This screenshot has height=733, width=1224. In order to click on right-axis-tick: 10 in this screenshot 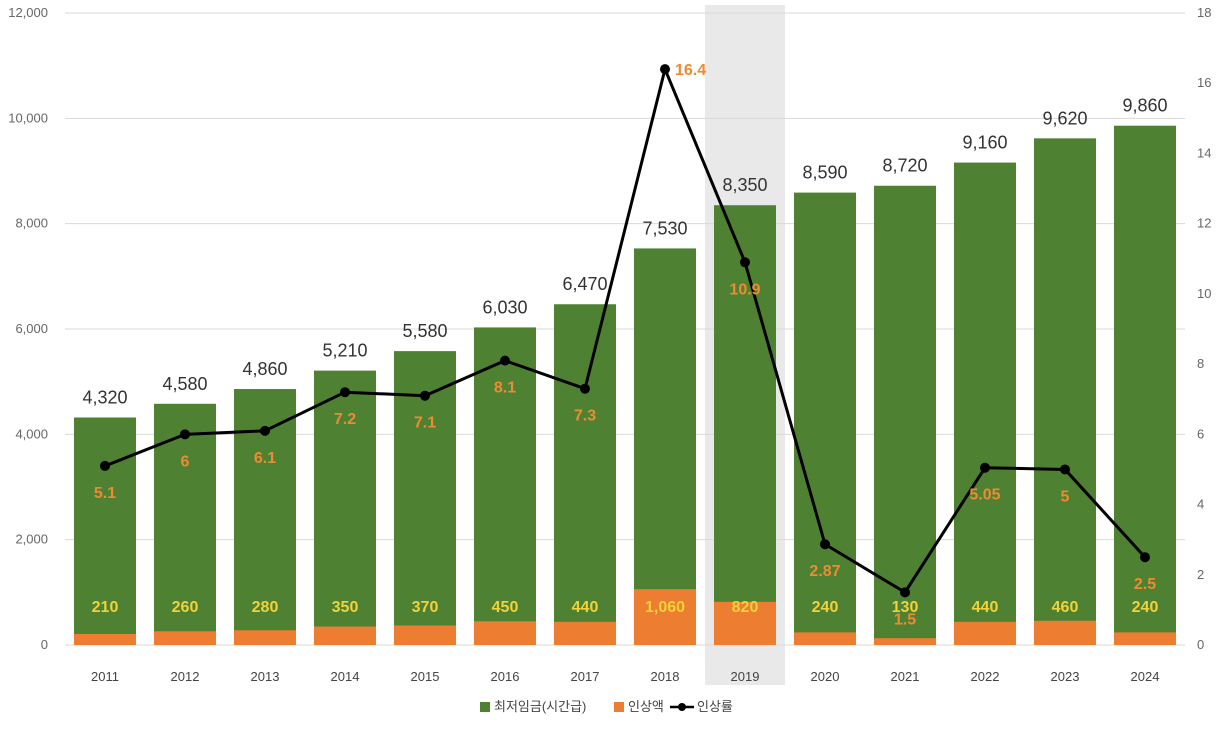, I will do `click(1204, 293)`.